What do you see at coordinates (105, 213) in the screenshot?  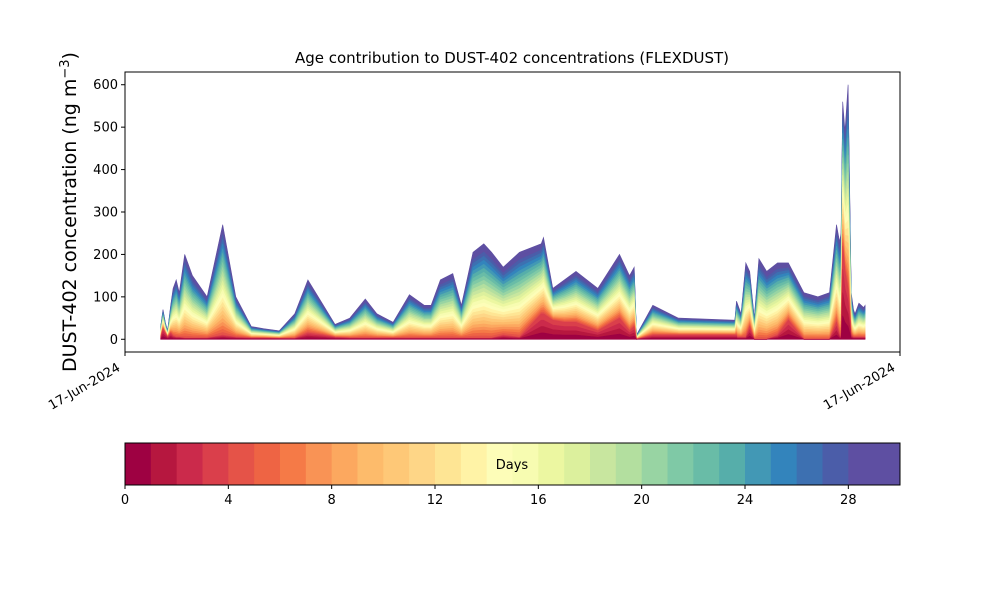 I see `y-tick-label: 300` at bounding box center [105, 213].